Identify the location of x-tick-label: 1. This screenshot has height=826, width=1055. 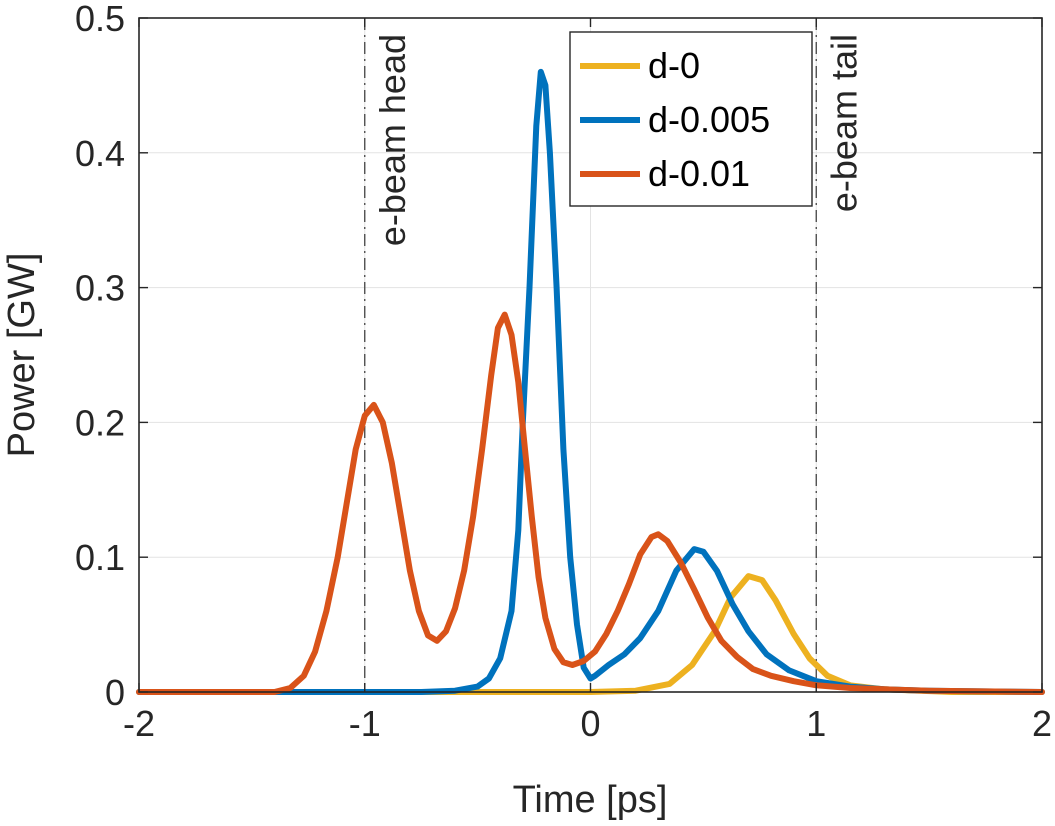
(816, 723).